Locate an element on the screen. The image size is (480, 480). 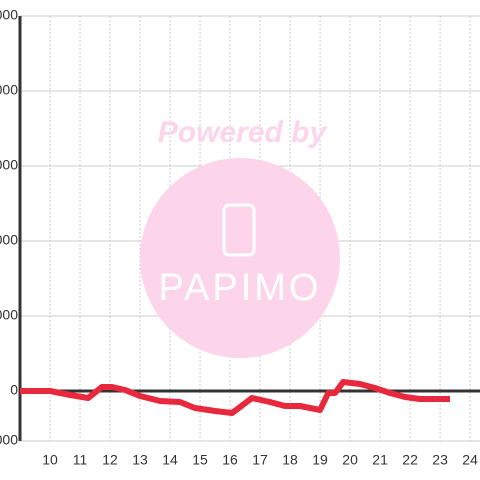
x-tick-label: 20 is located at coordinates (350, 460).